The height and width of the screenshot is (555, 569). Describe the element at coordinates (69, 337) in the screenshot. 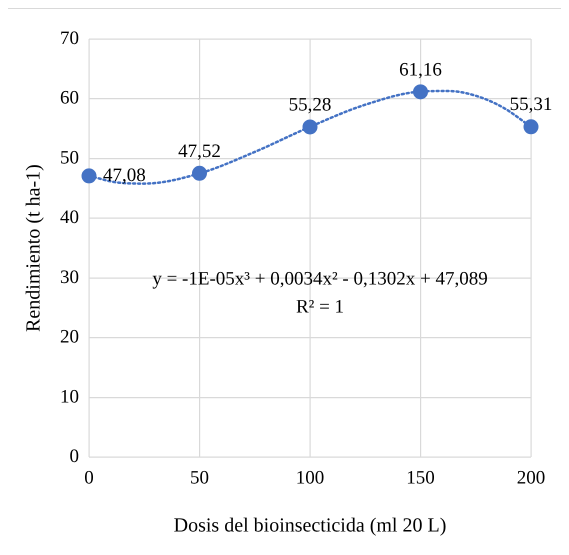

I see `y-tick-label: 20` at that location.